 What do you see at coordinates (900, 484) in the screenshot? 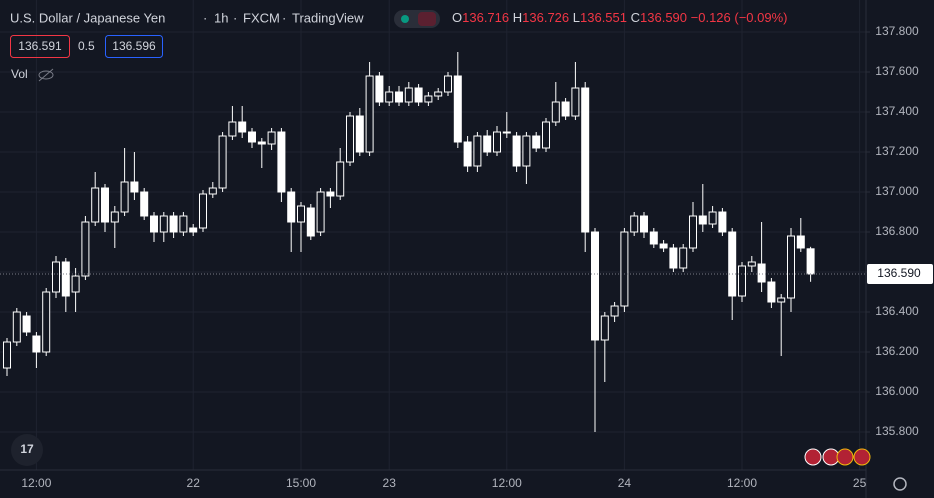
I see `settings-icon` at bounding box center [900, 484].